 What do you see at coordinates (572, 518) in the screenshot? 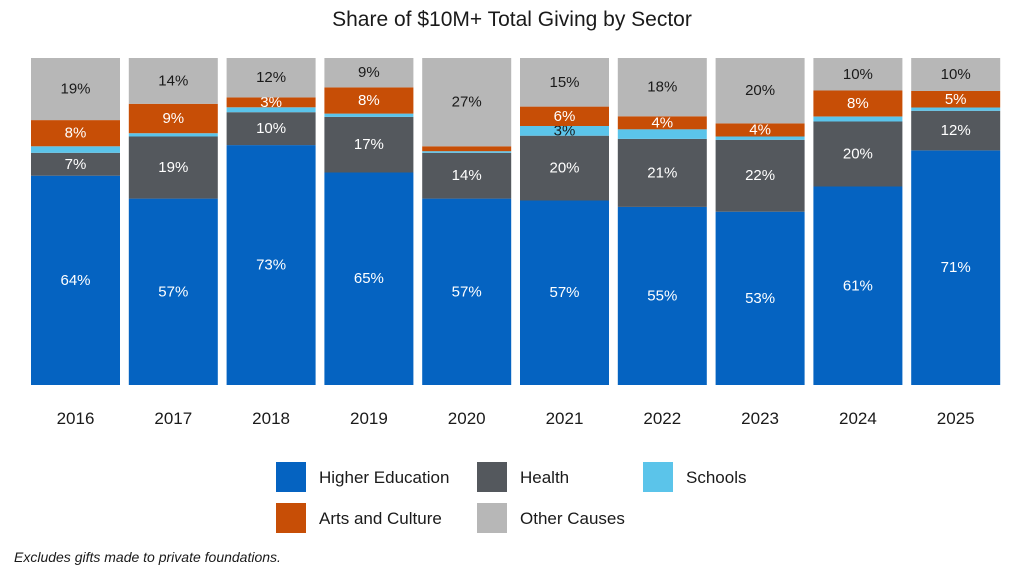
I see `legend-label-other-causes: Other Causes` at bounding box center [572, 518].